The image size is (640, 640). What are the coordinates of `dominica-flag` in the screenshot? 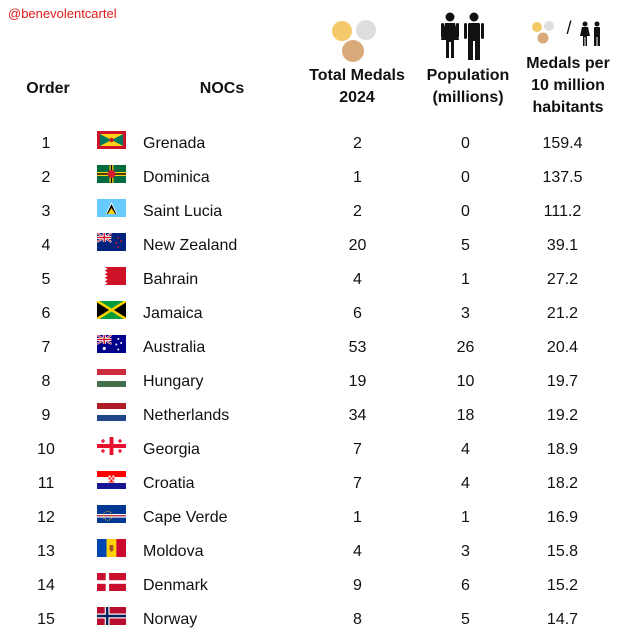 It's located at (111, 174).